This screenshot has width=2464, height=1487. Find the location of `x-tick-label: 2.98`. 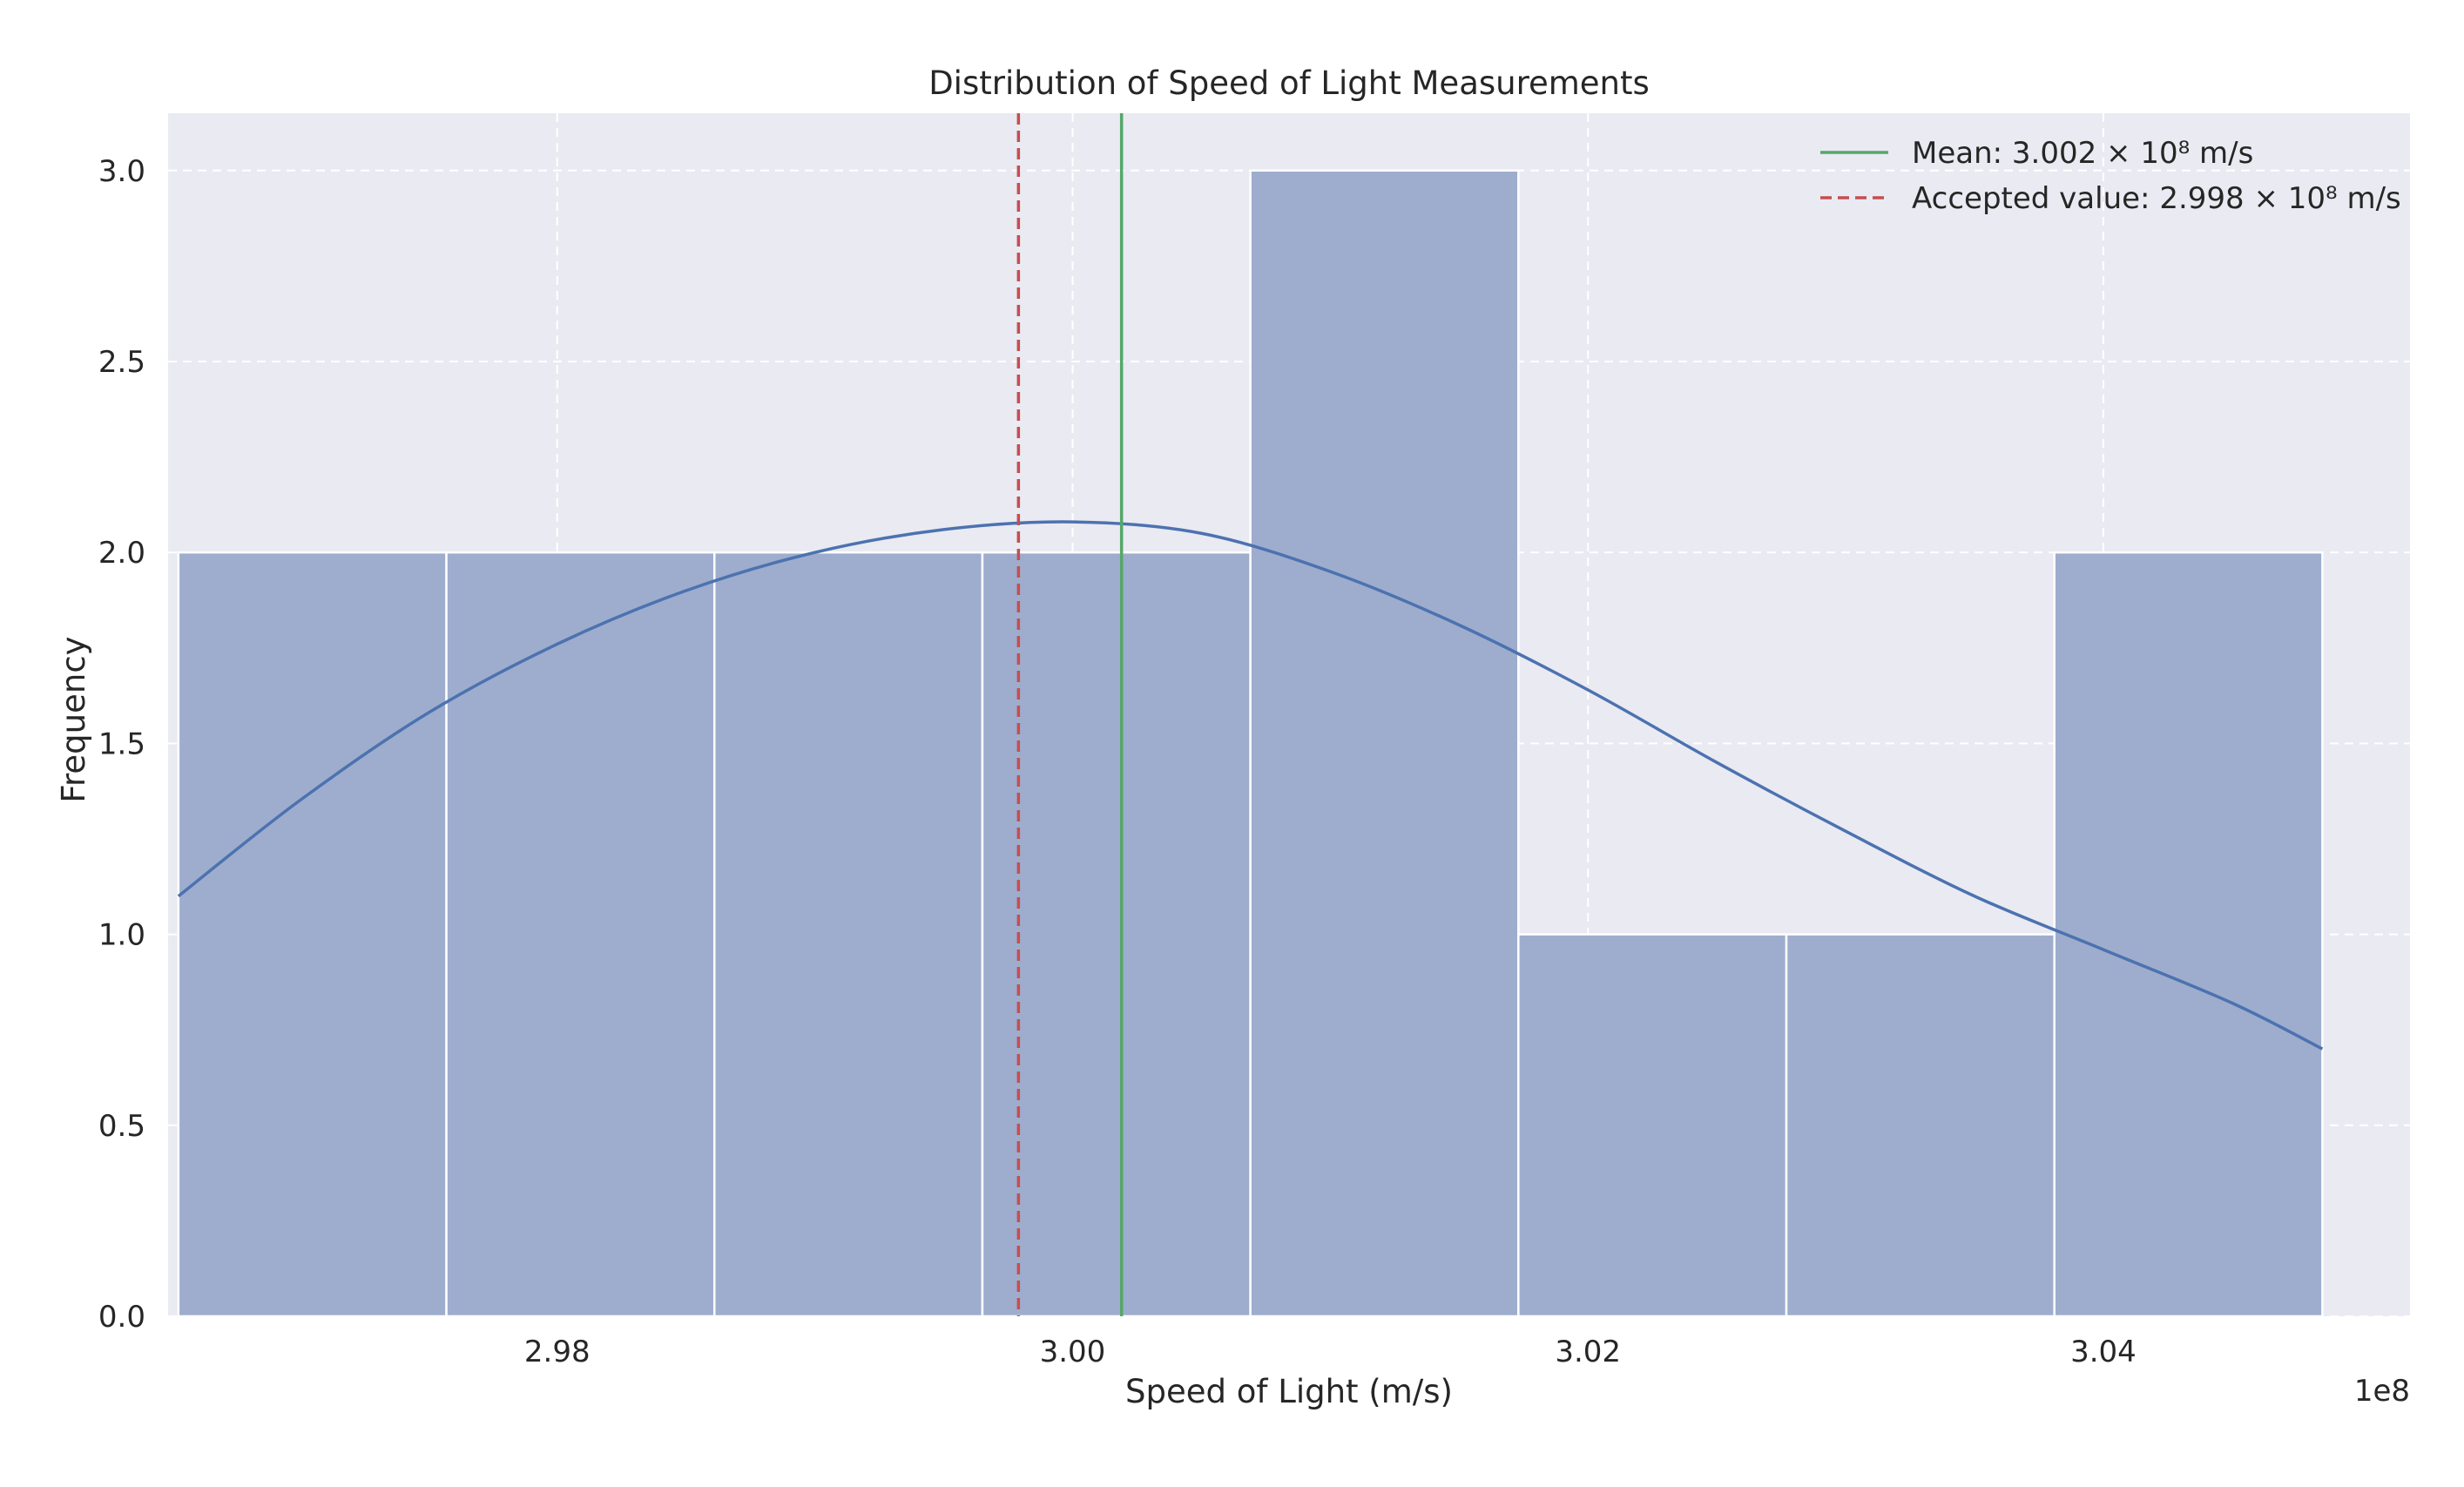

x-tick-label: 2.98 is located at coordinates (557, 1352).